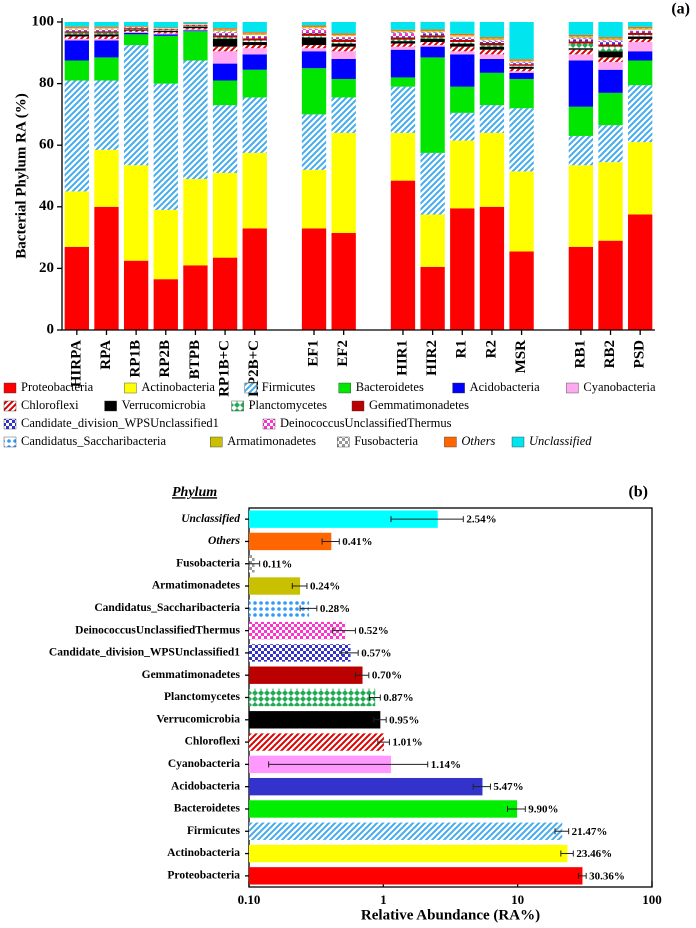 Image resolution: width=696 pixels, height=928 pixels. What do you see at coordinates (594, 854) in the screenshot?
I see `value-label: 23.46%` at bounding box center [594, 854].